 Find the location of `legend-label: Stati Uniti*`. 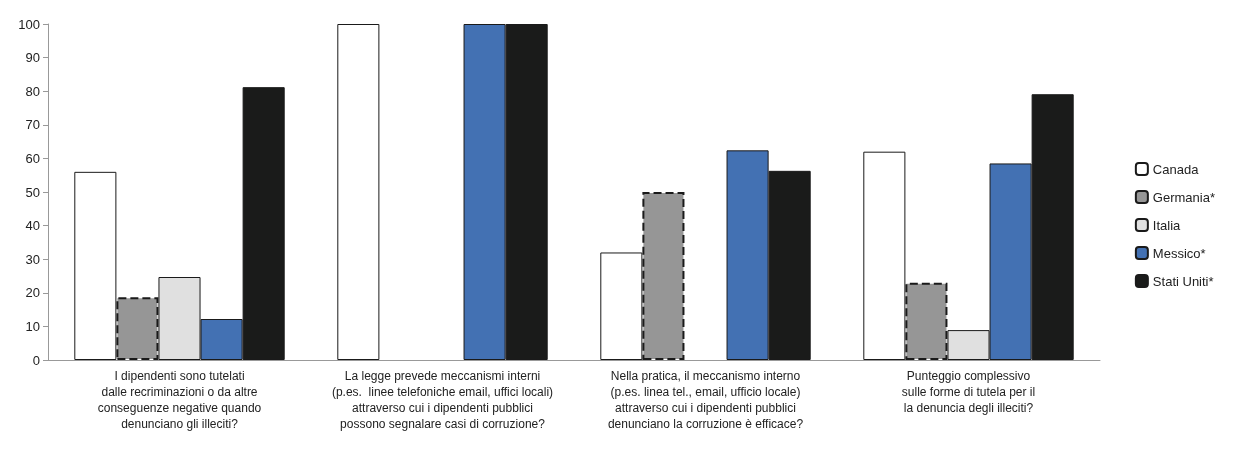

legend-label: Stati Uniti* is located at coordinates (1183, 281).